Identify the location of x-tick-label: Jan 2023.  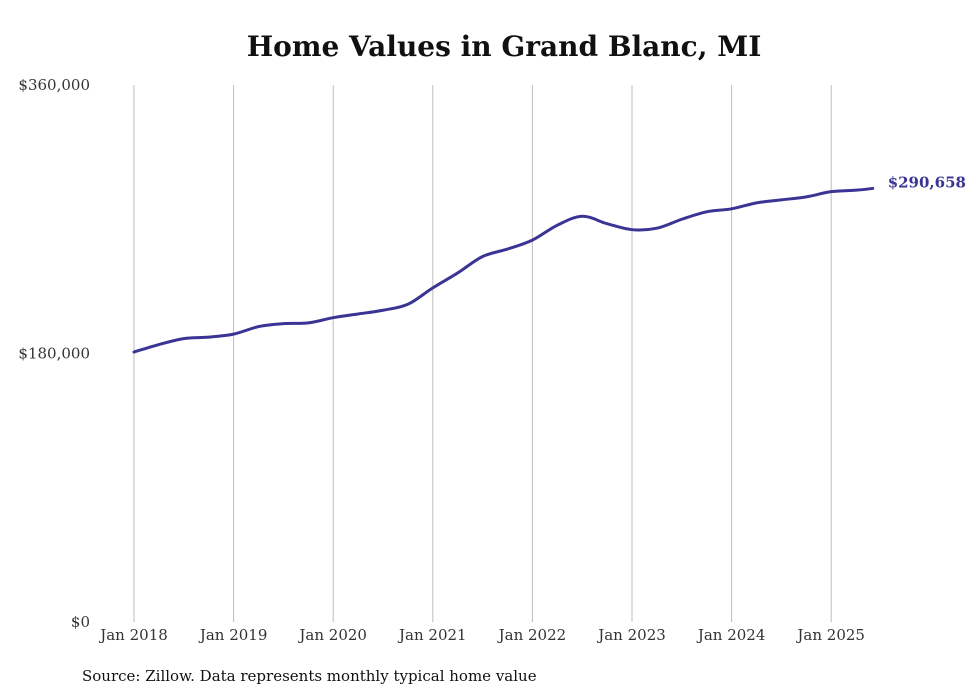
(631, 635).